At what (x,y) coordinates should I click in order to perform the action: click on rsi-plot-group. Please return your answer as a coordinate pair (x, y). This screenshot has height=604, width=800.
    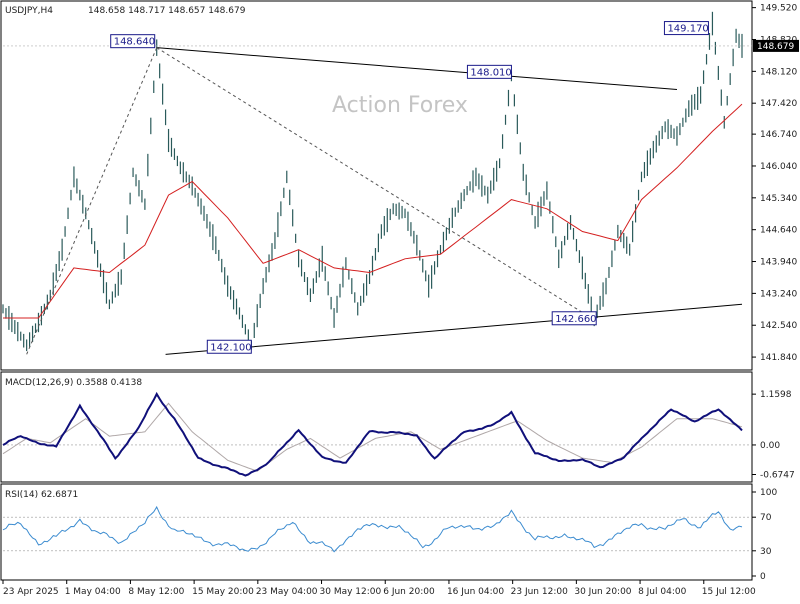
    Looking at the image, I should click on (377, 529).